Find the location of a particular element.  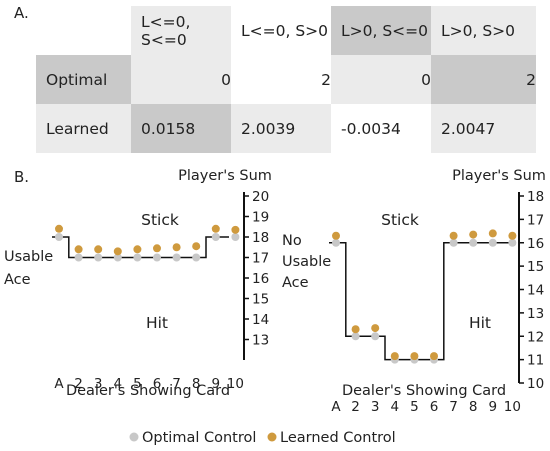

column-header: L>0, S<=0 is located at coordinates (381, 30).